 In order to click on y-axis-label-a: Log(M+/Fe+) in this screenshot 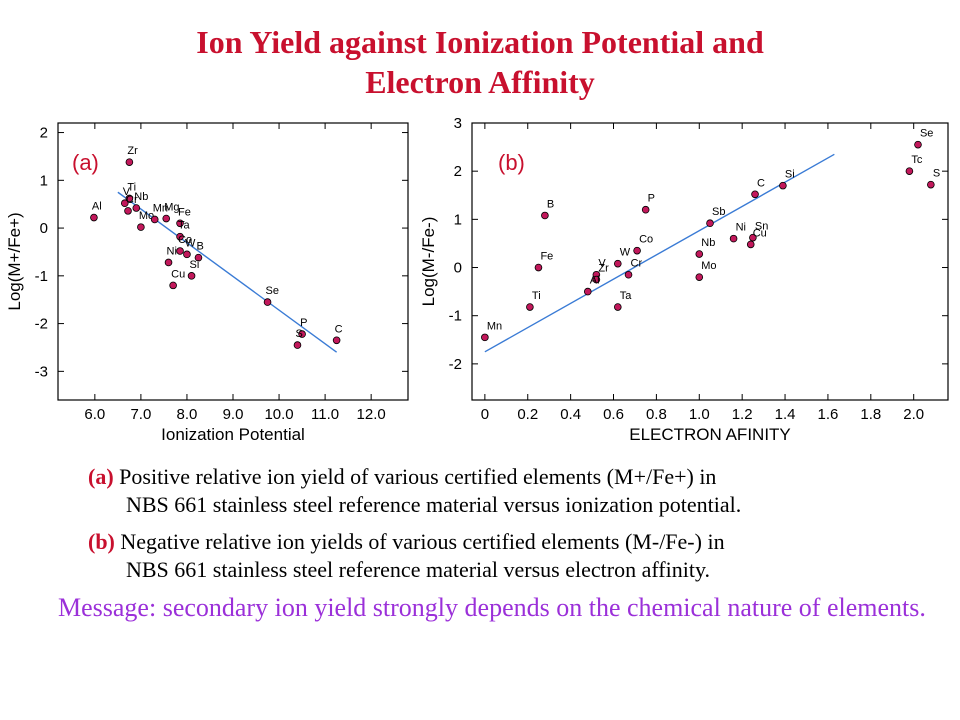, I will do `click(14, 261)`.